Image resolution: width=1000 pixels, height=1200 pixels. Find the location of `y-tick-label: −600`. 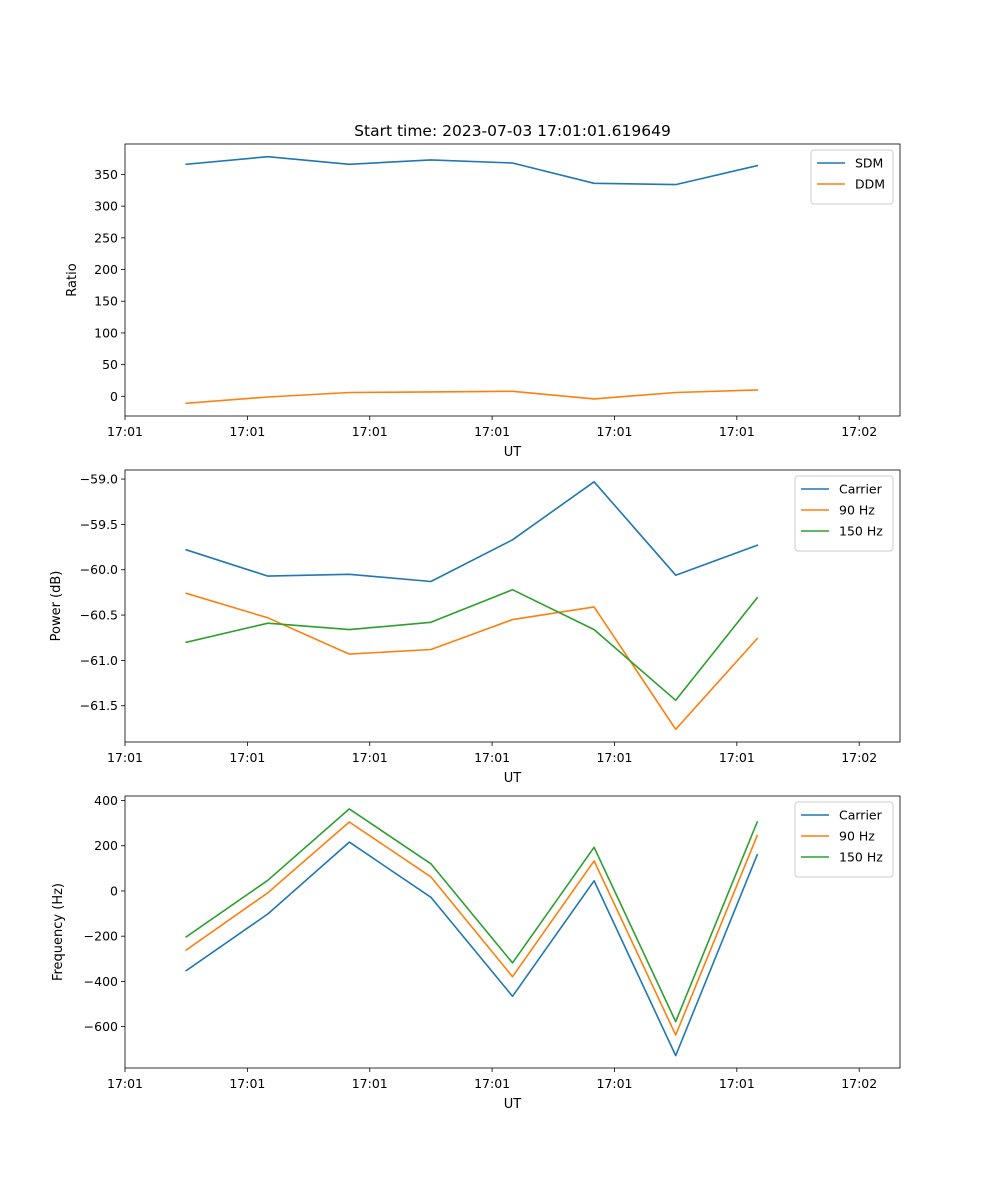

y-tick-label: −600 is located at coordinates (101, 1026).